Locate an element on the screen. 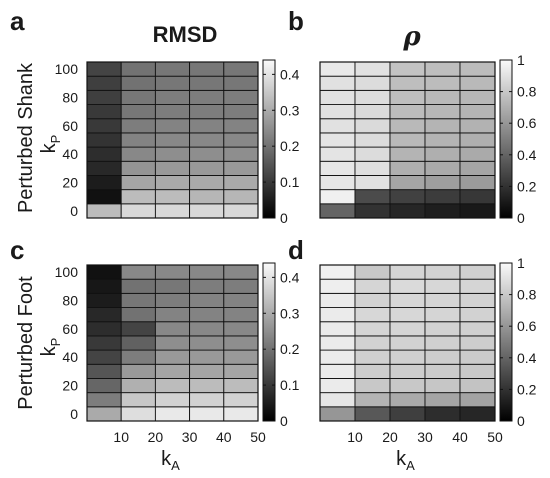 The height and width of the screenshot is (478, 550). colorbar-tick-label: 0.2 is located at coordinates (527, 186).